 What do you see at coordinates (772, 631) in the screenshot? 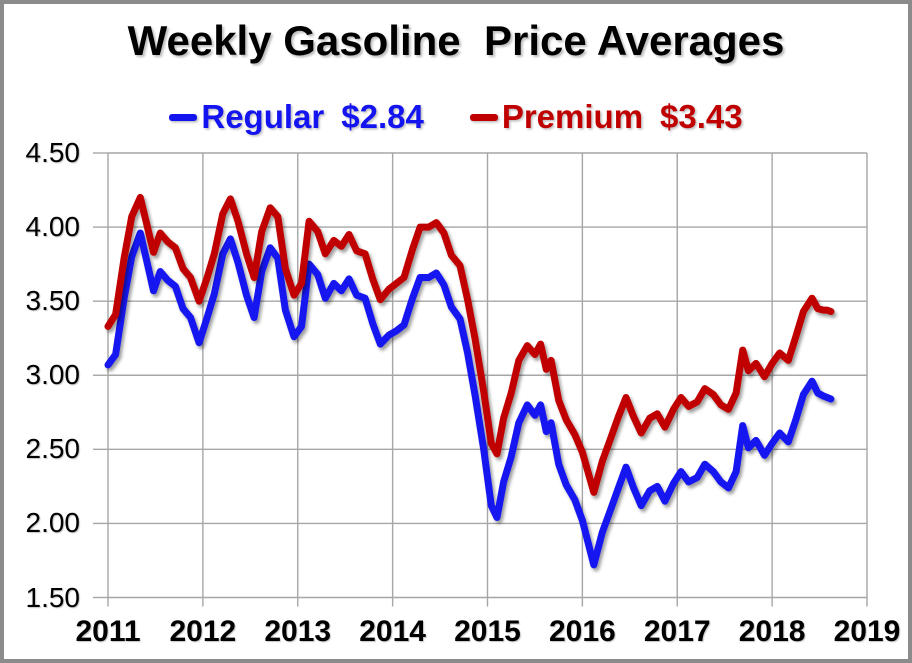
I see `x-axis-label: 2018` at bounding box center [772, 631].